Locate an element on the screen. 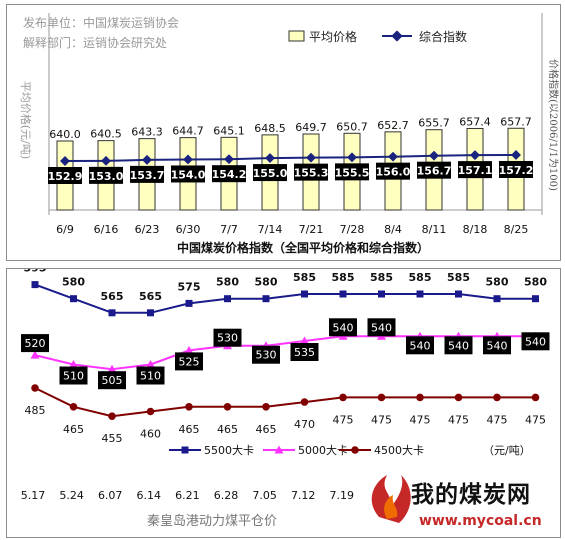 This screenshot has width=565, height=540. value-label: 595 is located at coordinates (35, 272).